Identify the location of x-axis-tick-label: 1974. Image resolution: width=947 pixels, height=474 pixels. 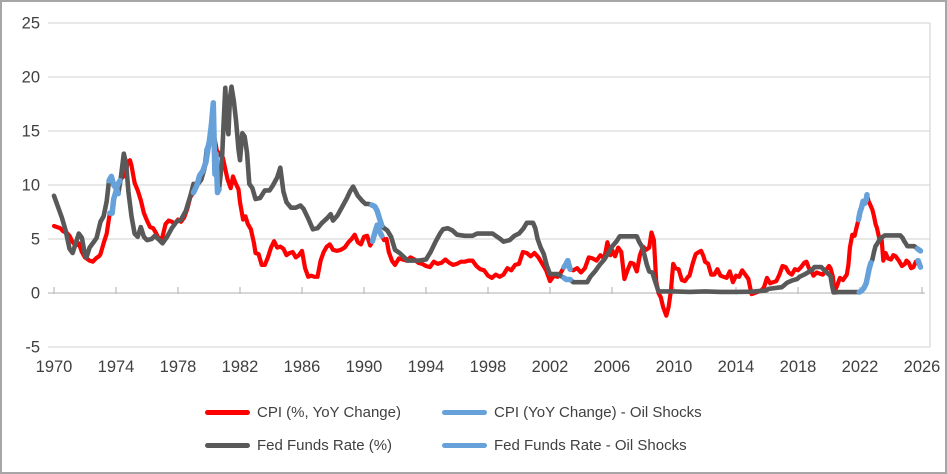
(116, 367).